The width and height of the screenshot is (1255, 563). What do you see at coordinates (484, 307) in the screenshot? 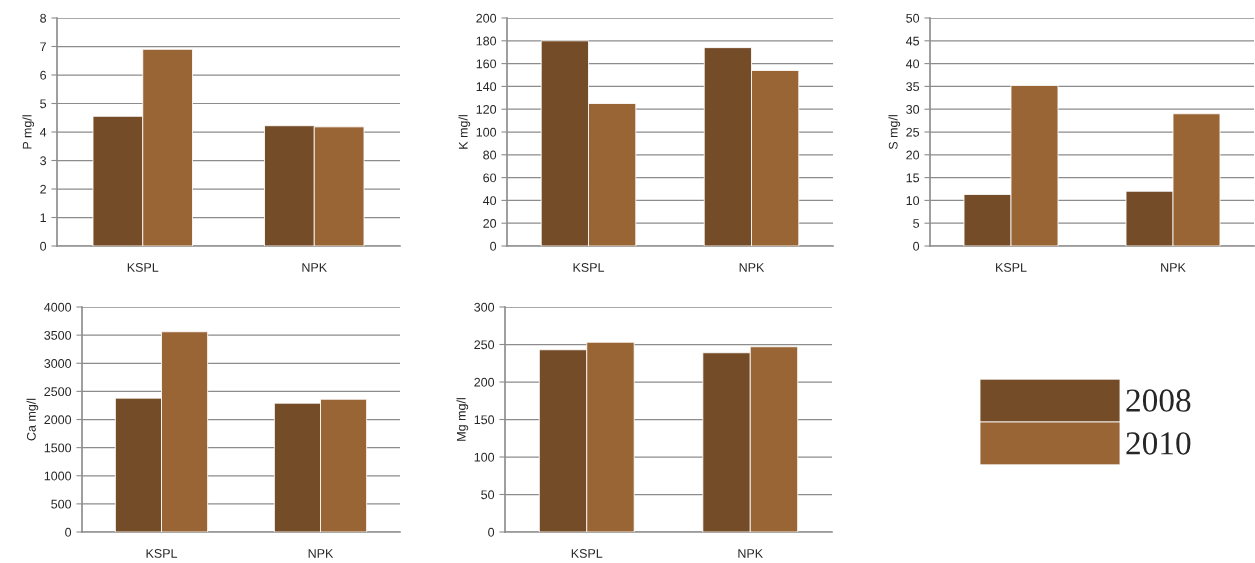
I see `y-tick-label: 300` at bounding box center [484, 307].